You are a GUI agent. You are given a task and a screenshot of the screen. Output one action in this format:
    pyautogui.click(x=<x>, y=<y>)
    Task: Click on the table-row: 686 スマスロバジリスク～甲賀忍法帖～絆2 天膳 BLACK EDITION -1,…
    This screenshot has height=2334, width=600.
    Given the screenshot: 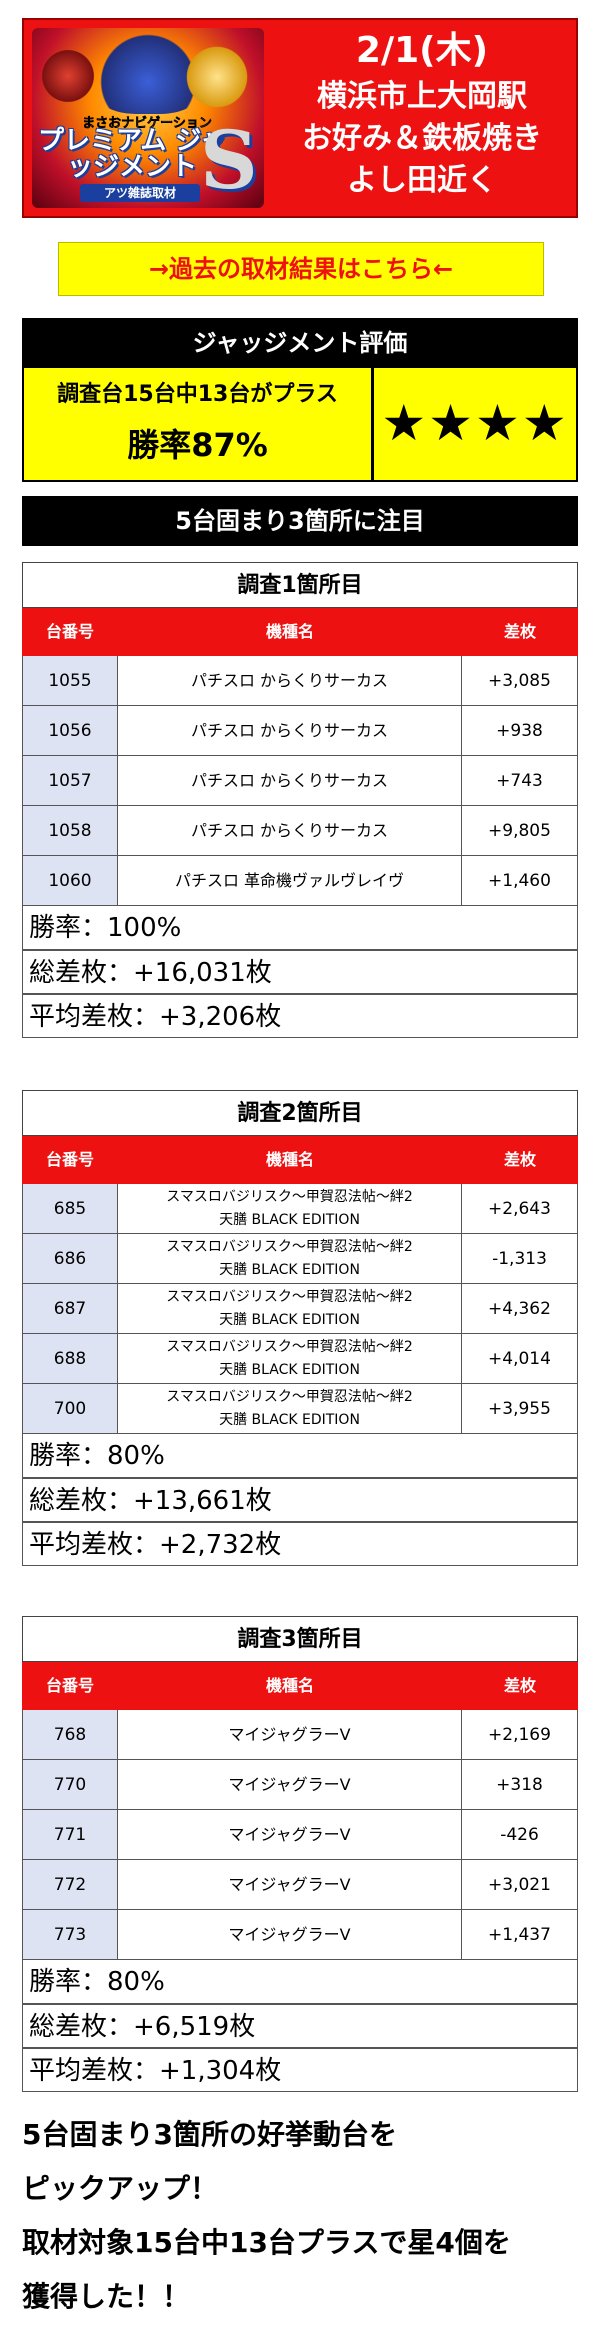 What is the action you would take?
    pyautogui.click(x=300, y=1259)
    